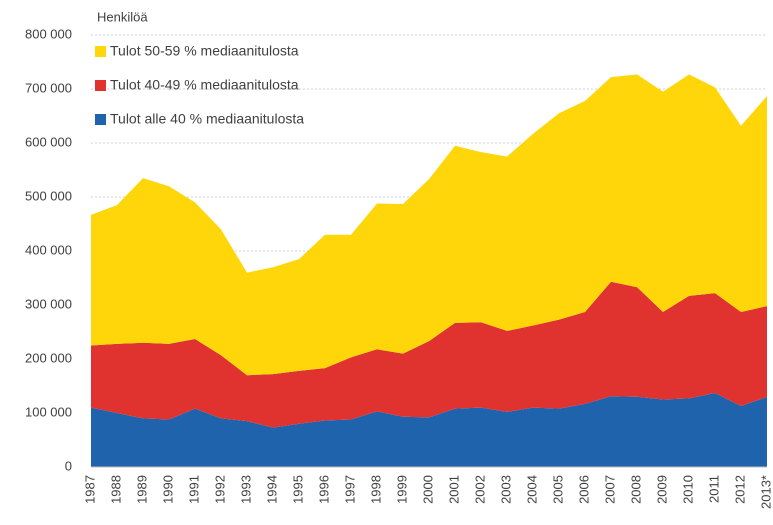 The image size is (773, 525). Describe the element at coordinates (583, 489) in the screenshot. I see `x-tick-label: 2006` at that location.